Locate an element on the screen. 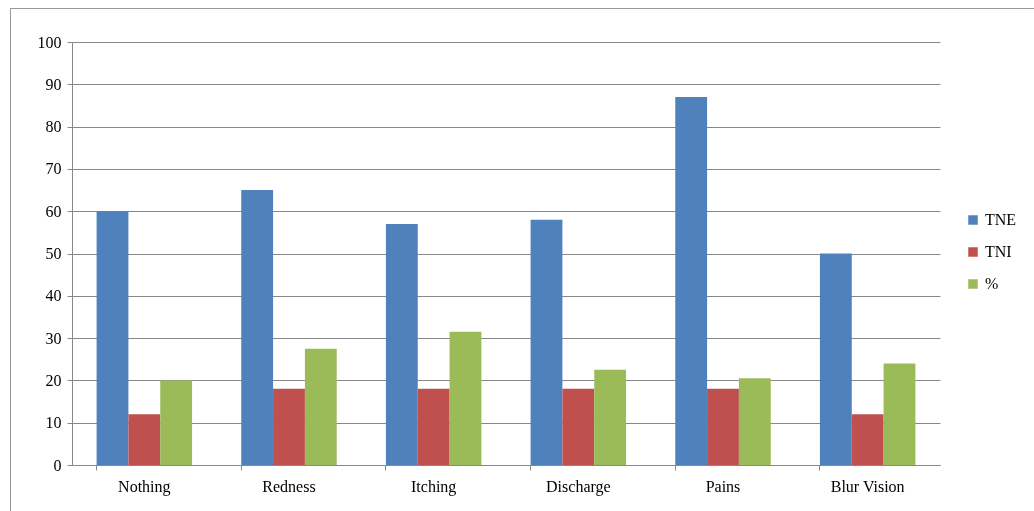  y-tick-label: 60 is located at coordinates (53, 211).